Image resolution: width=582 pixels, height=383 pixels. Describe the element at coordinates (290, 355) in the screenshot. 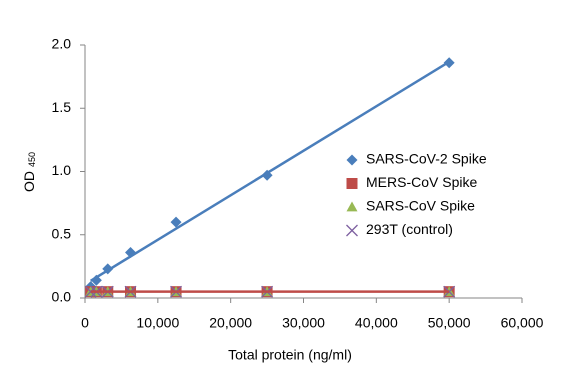

I see `x-axis-label: Total protein (ng/ml)` at that location.